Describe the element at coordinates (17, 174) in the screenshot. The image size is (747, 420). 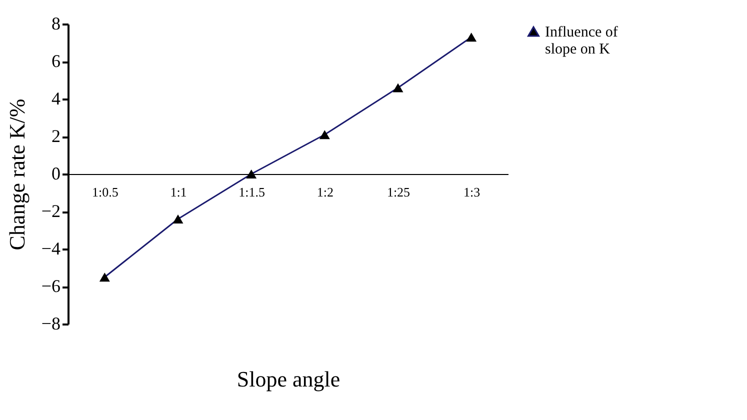
I see `y-axis-title: Change rate K/%` at that location.